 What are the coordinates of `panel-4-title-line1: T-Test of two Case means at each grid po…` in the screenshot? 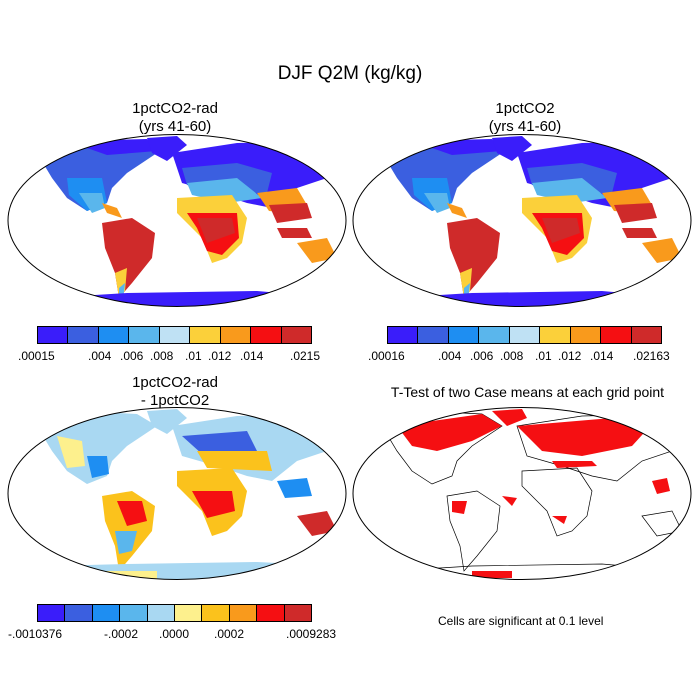 It's located at (527, 392).